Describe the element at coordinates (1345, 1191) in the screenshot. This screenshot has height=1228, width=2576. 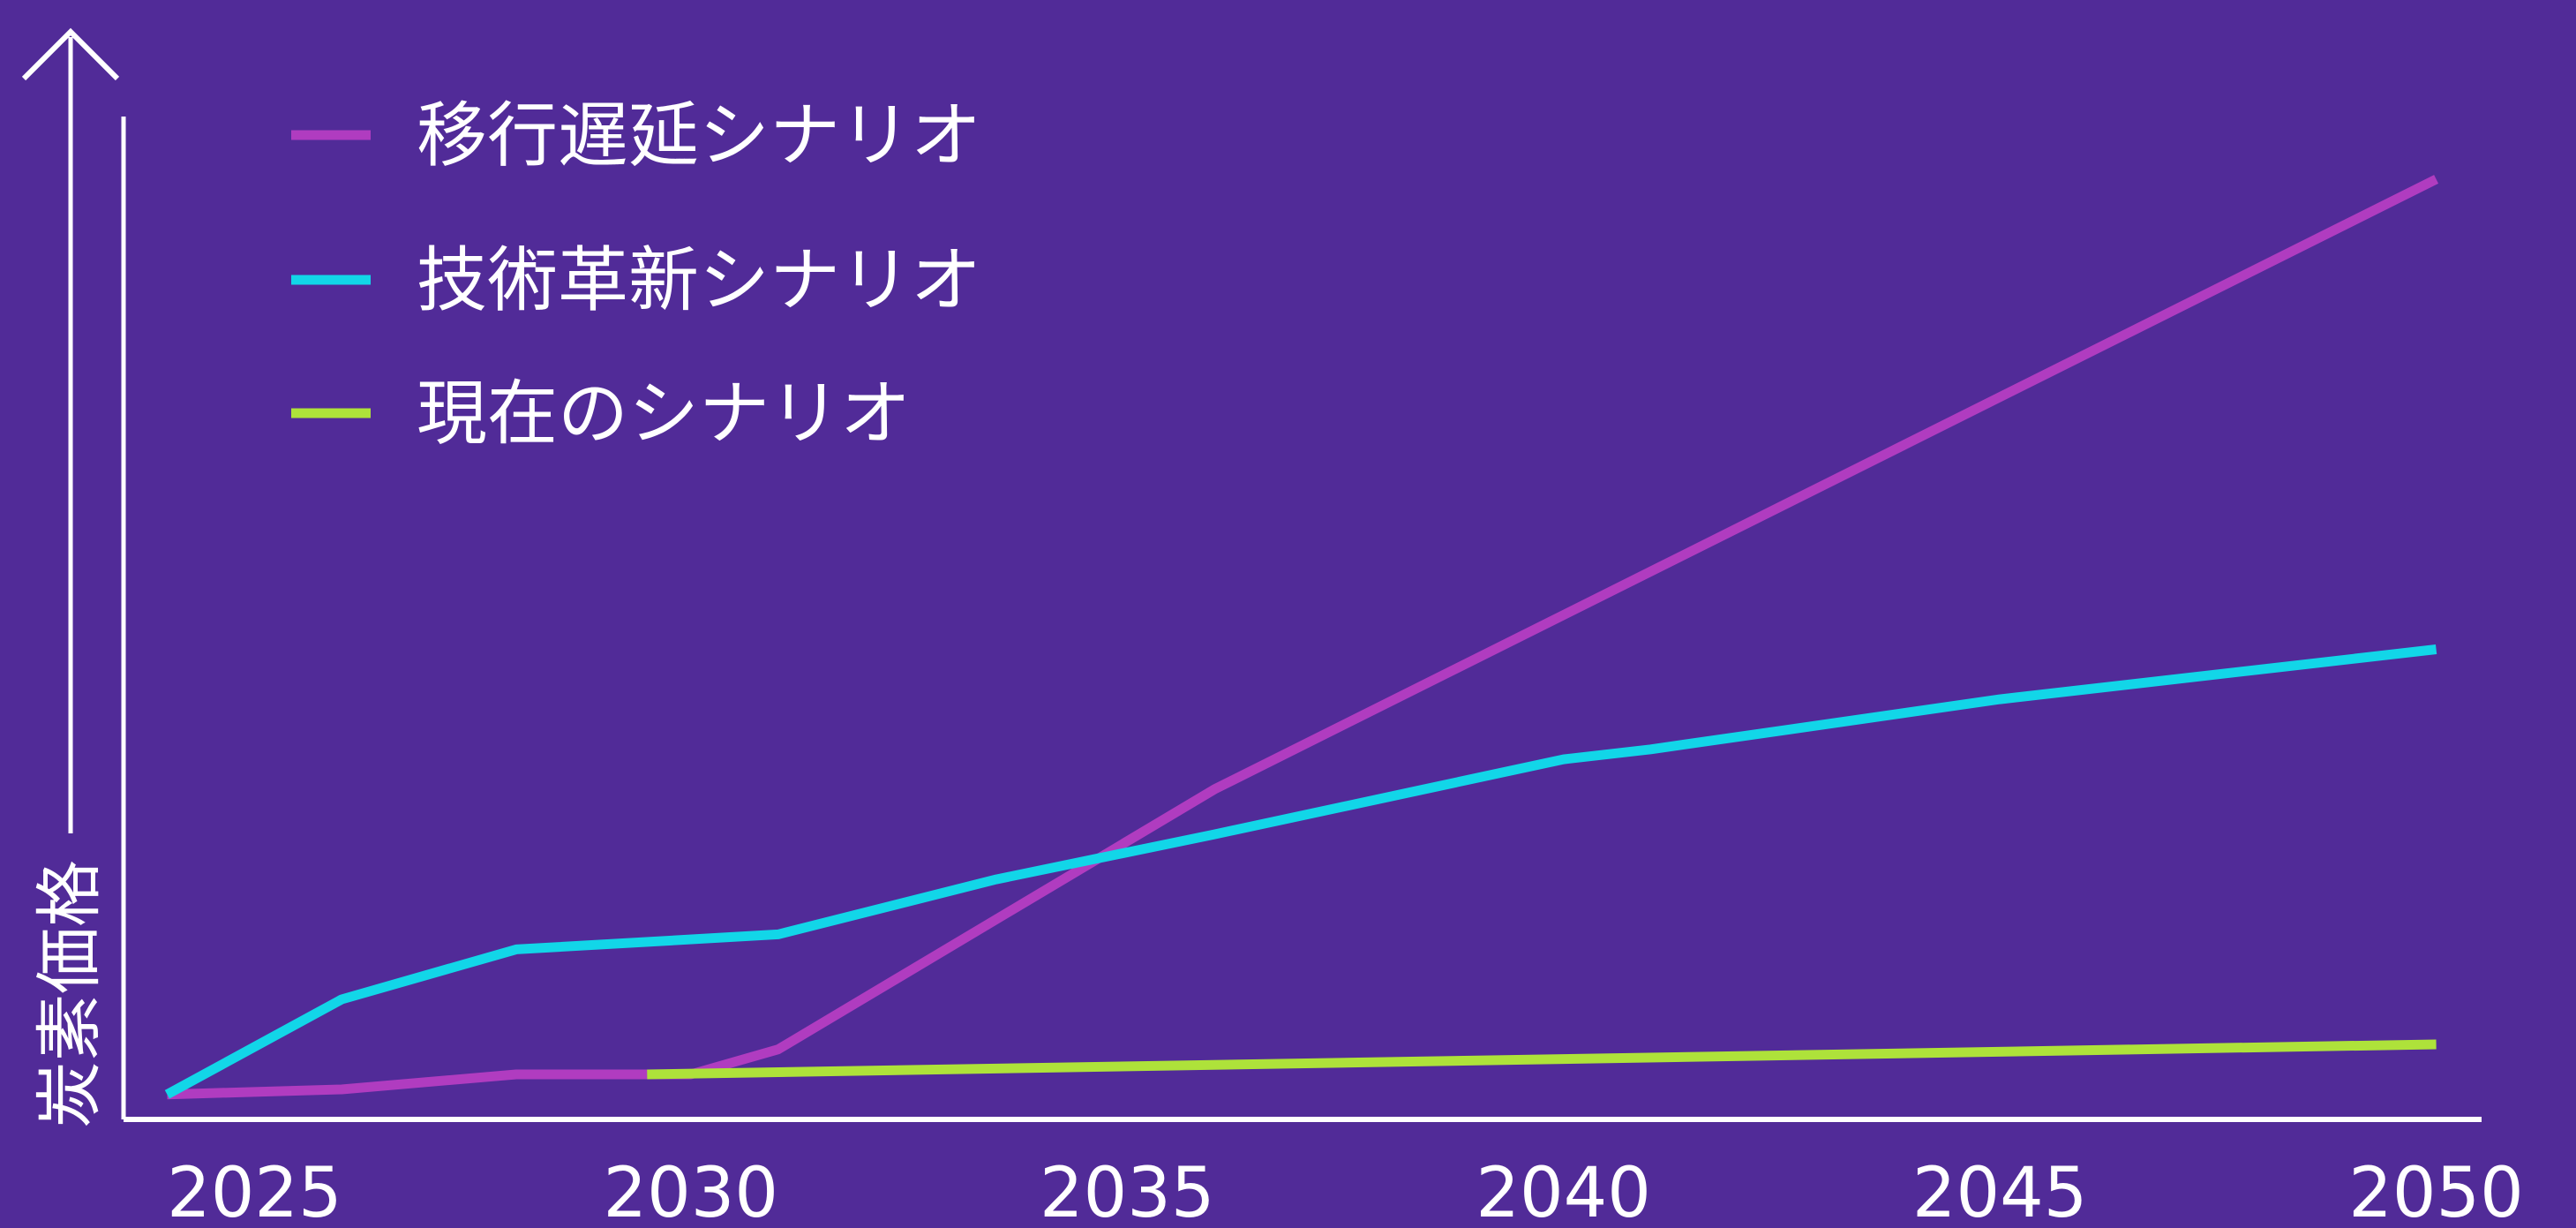
I see `x-tick-labels: 2025 2030 2035 2040 2045 2050` at that location.